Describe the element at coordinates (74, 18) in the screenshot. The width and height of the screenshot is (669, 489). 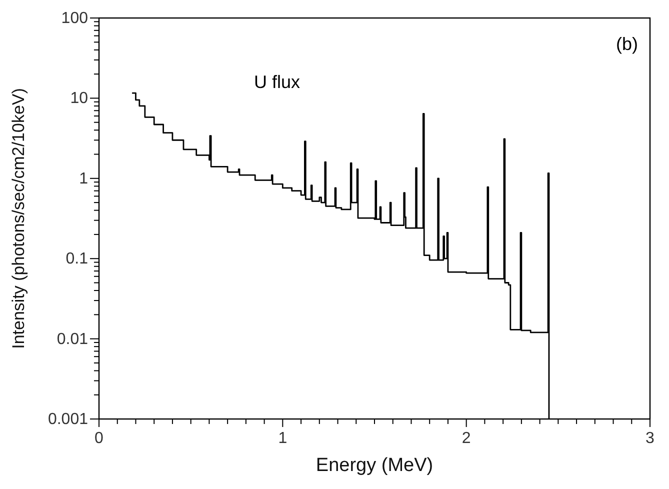
I see `y-tick-label: 100` at that location.